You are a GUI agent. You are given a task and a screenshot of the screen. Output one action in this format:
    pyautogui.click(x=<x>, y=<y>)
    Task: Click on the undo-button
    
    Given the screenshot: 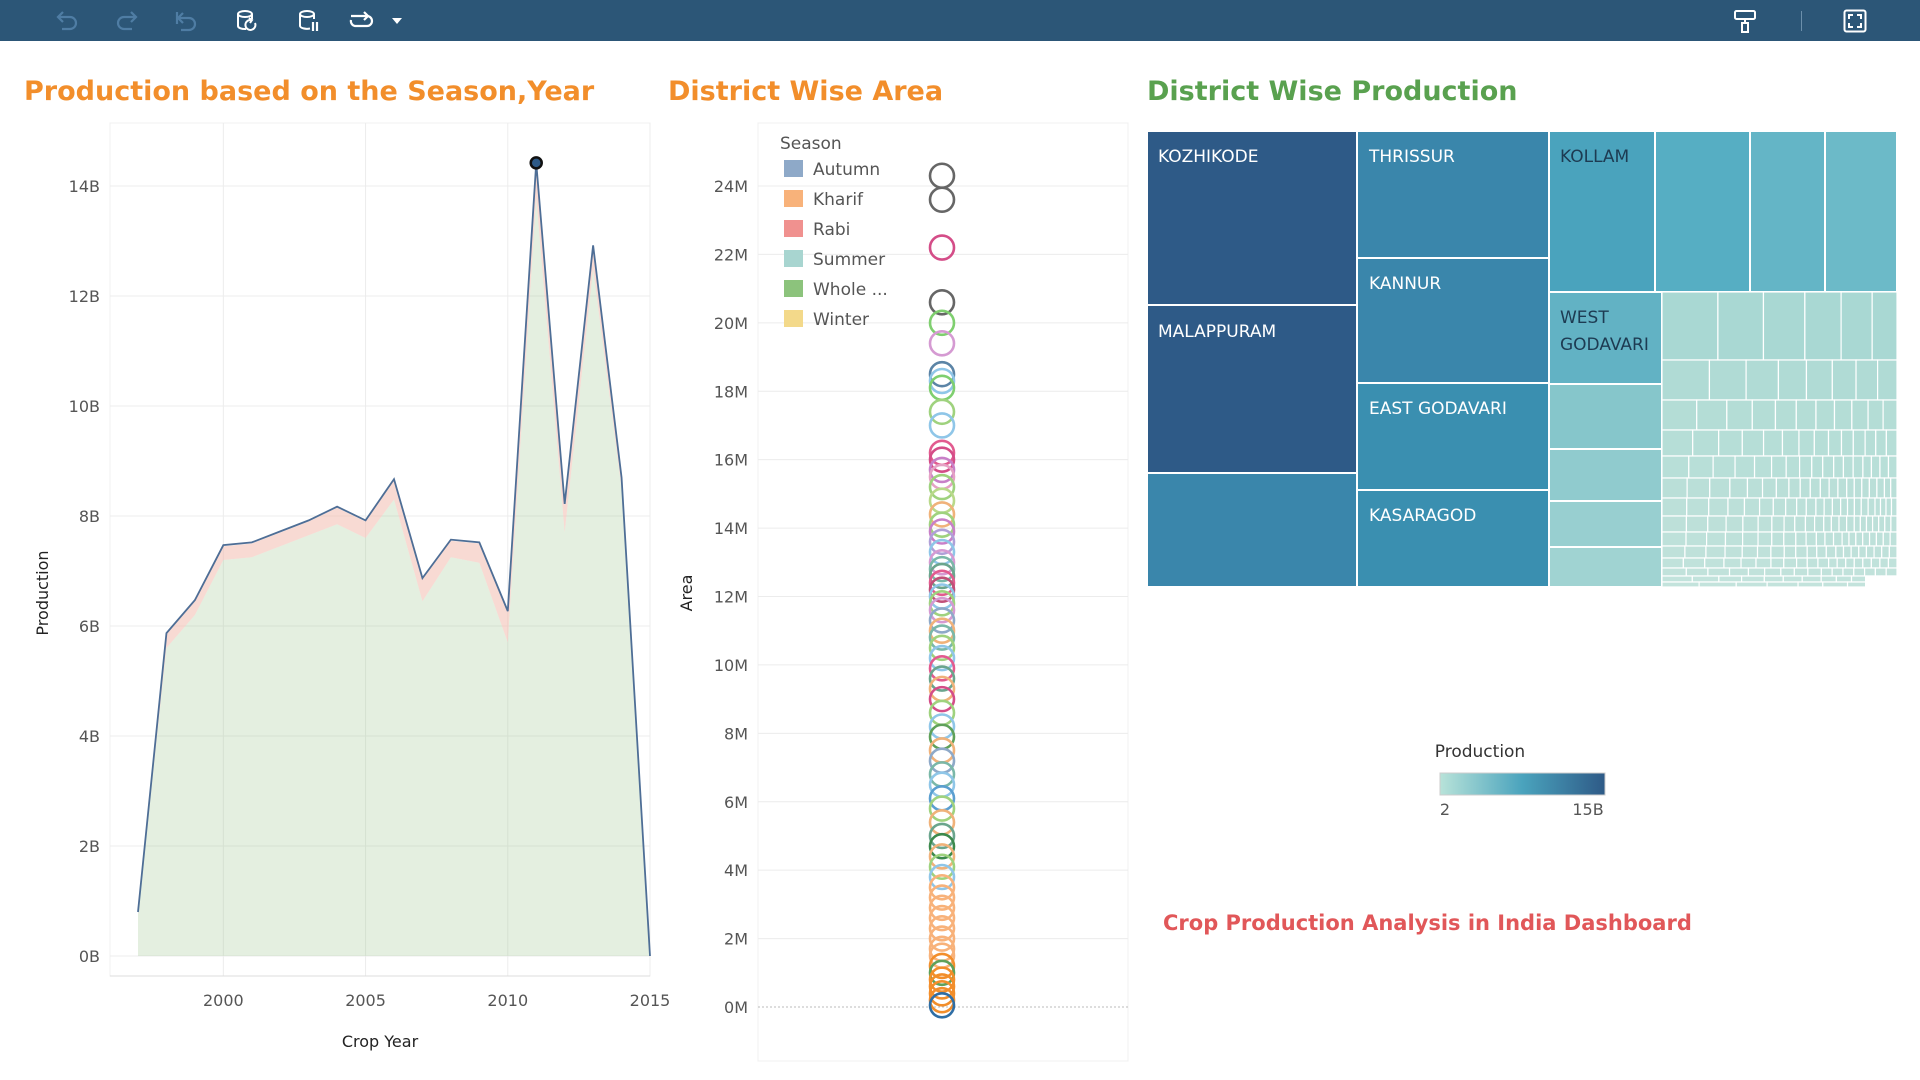 What is the action you would take?
    pyautogui.click(x=67, y=20)
    